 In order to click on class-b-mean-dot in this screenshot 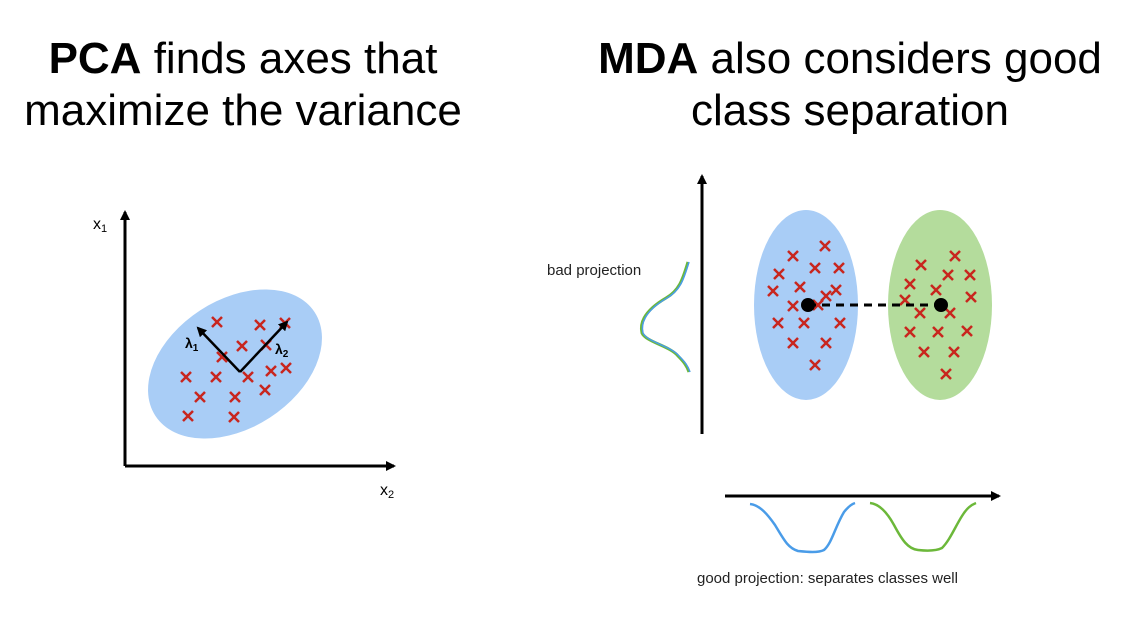, I will do `click(941, 305)`.